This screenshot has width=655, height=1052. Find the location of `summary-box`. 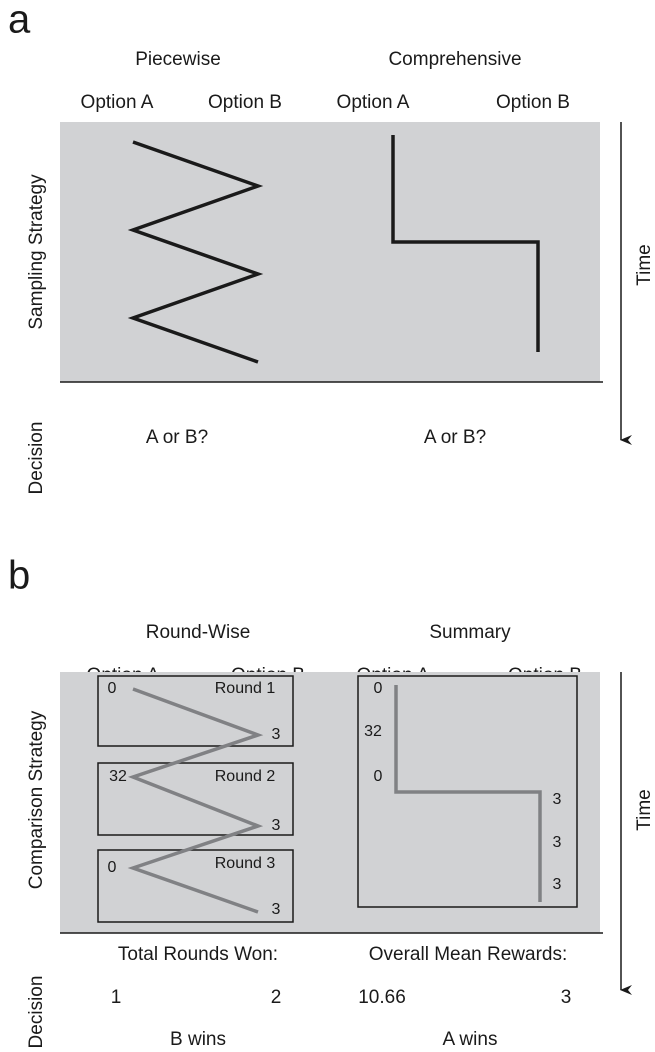

summary-box is located at coordinates (467, 791).